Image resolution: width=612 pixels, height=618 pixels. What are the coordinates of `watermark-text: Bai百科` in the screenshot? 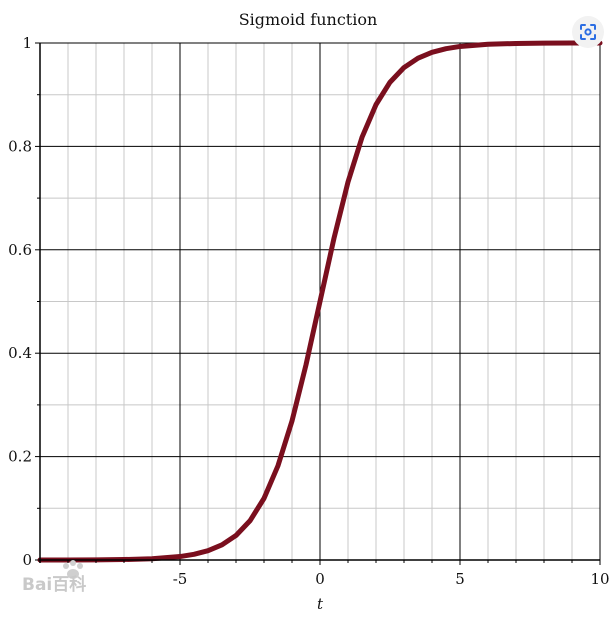 It's located at (54, 584).